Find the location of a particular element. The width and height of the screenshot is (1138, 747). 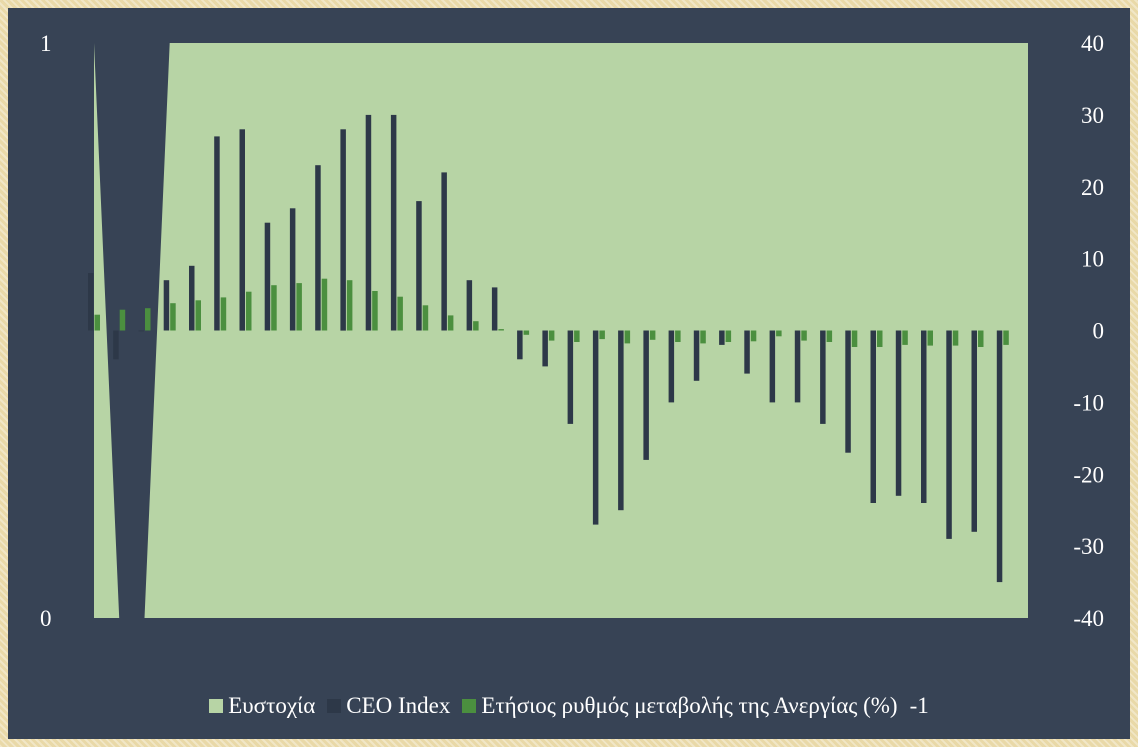

right-tick-label--40: -40 is located at coordinates (1088, 618).